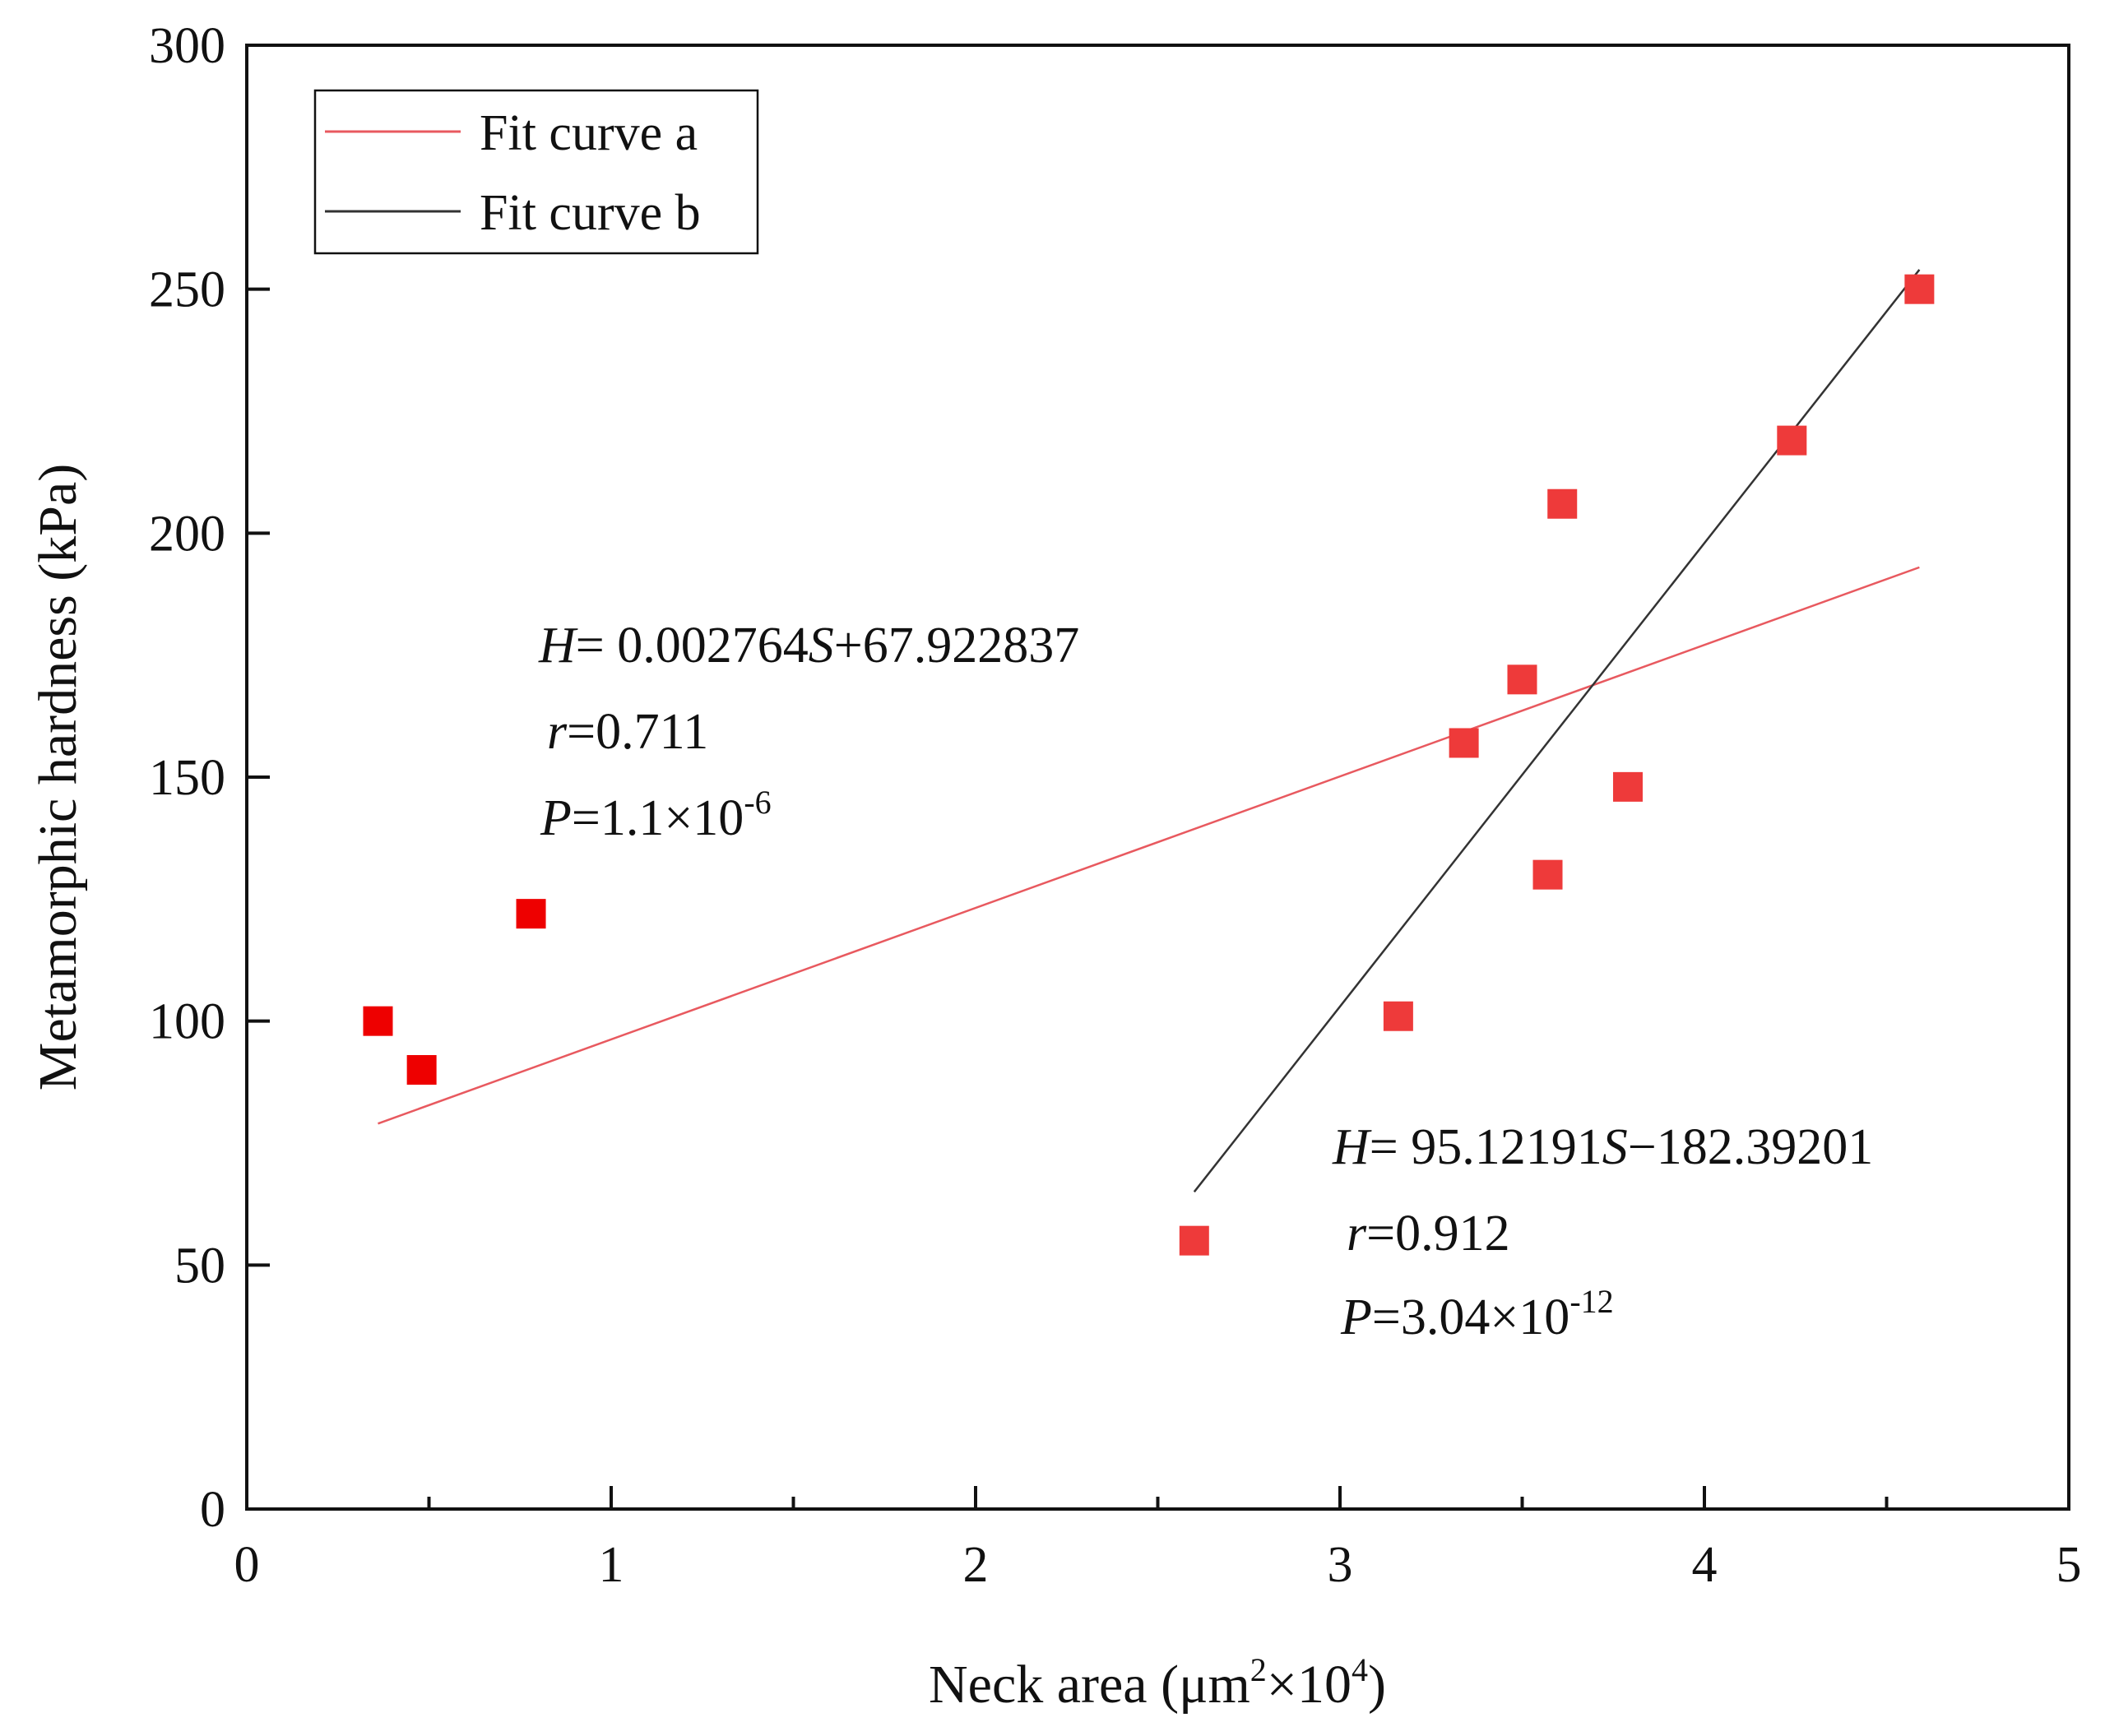 Image resolution: width=2105 pixels, height=1736 pixels. I want to click on y-tick-label-200: 200, so click(187, 534).